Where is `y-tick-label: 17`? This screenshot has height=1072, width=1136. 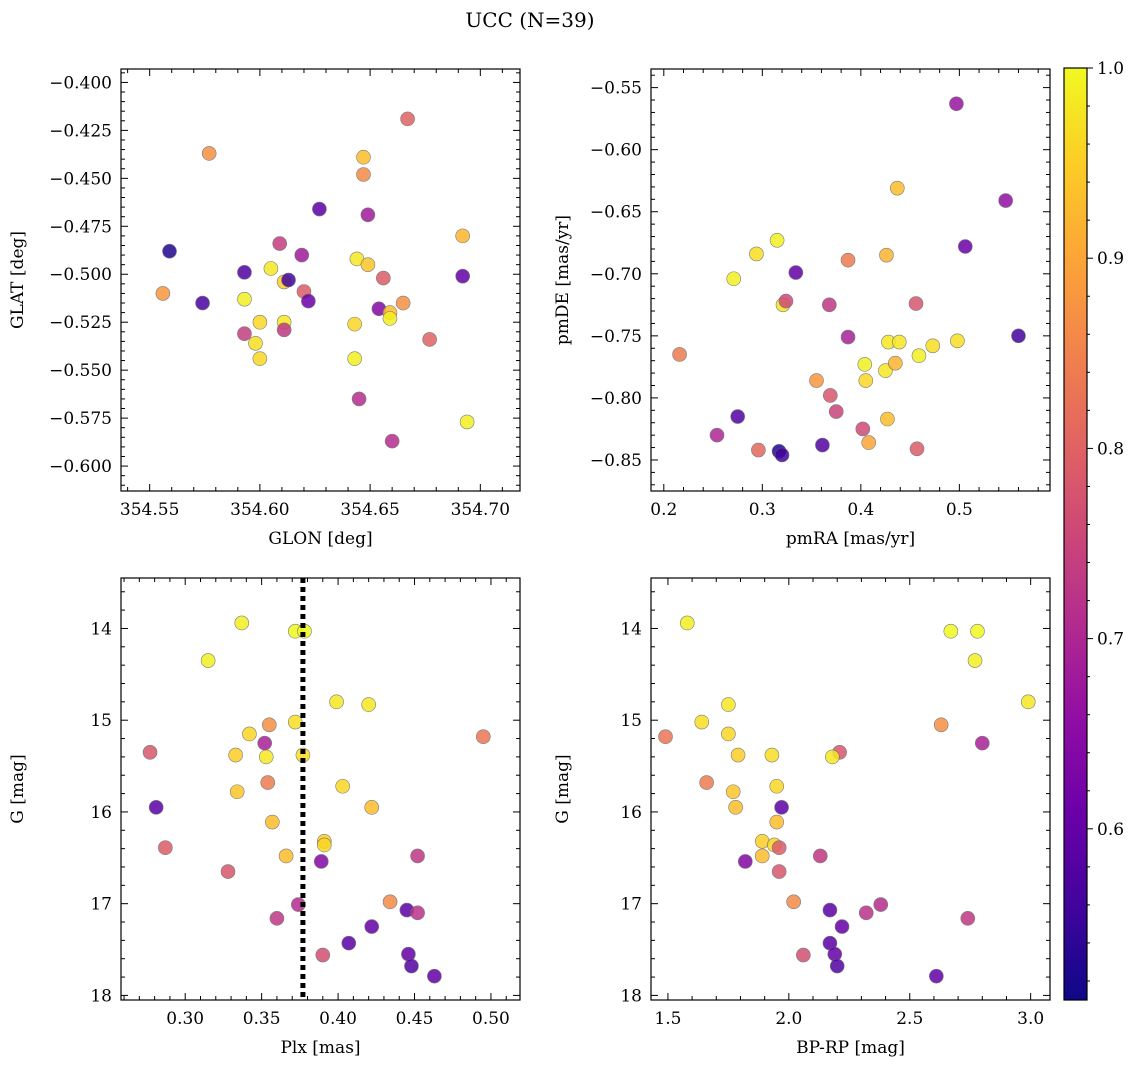
y-tick-label: 17 is located at coordinates (101, 905).